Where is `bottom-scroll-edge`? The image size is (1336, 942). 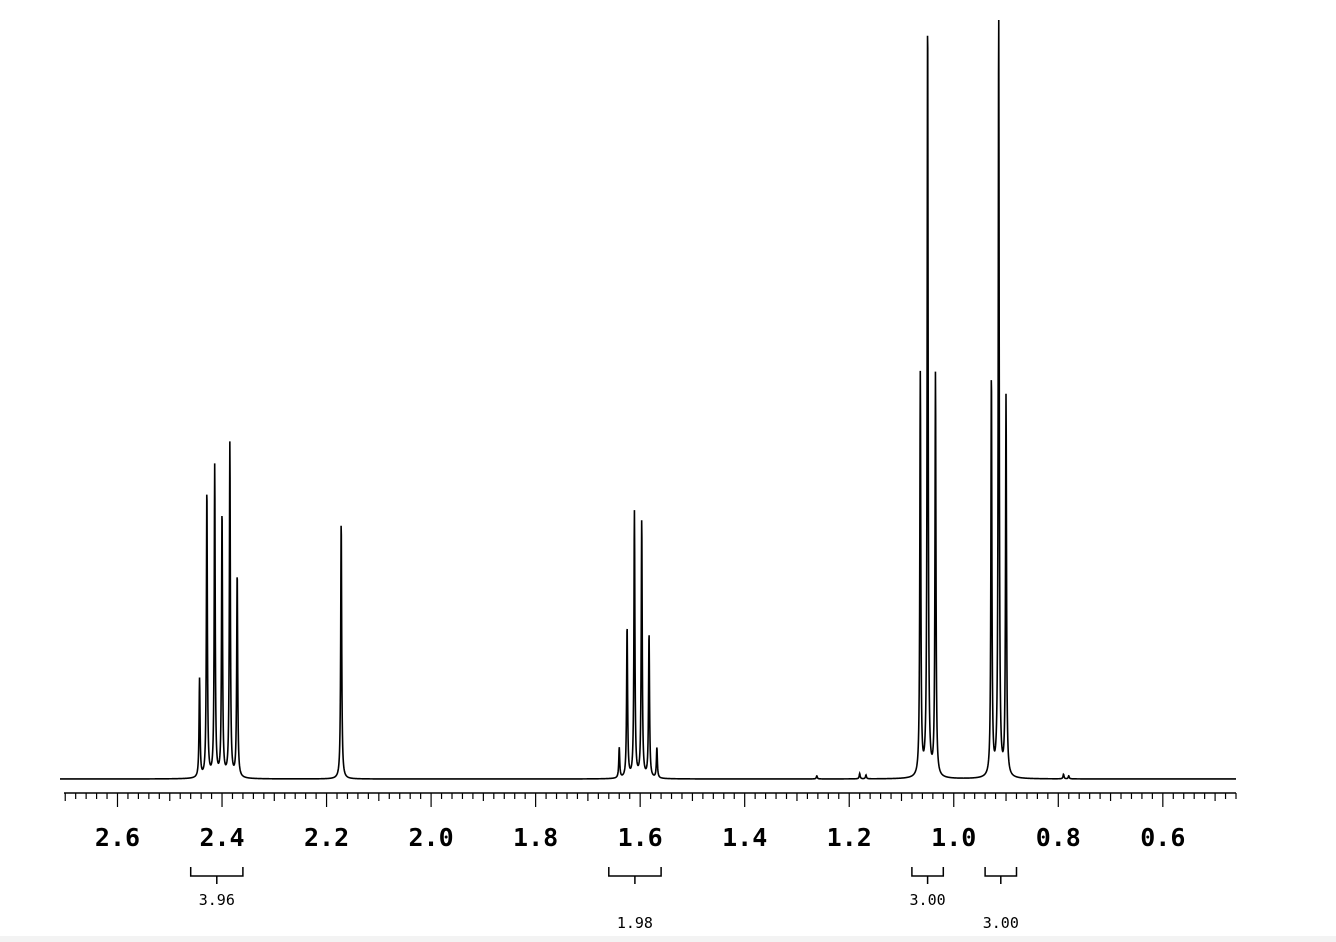
bottom-scroll-edge is located at coordinates (668, 939).